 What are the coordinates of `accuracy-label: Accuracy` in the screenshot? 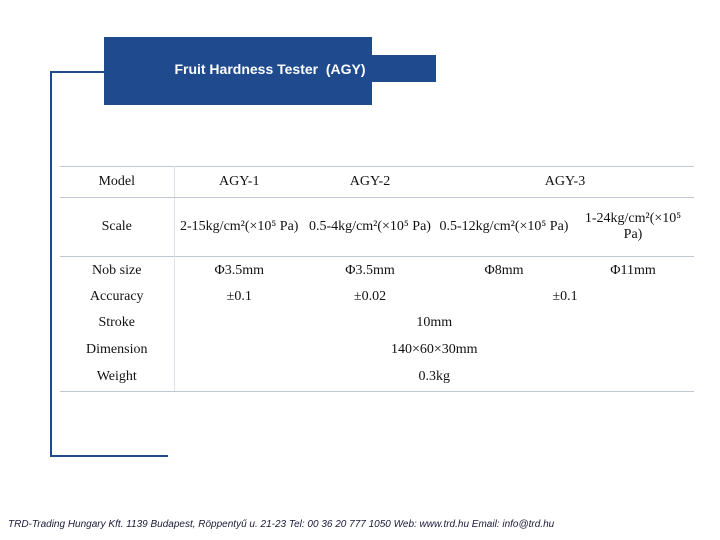 It's located at (117, 297).